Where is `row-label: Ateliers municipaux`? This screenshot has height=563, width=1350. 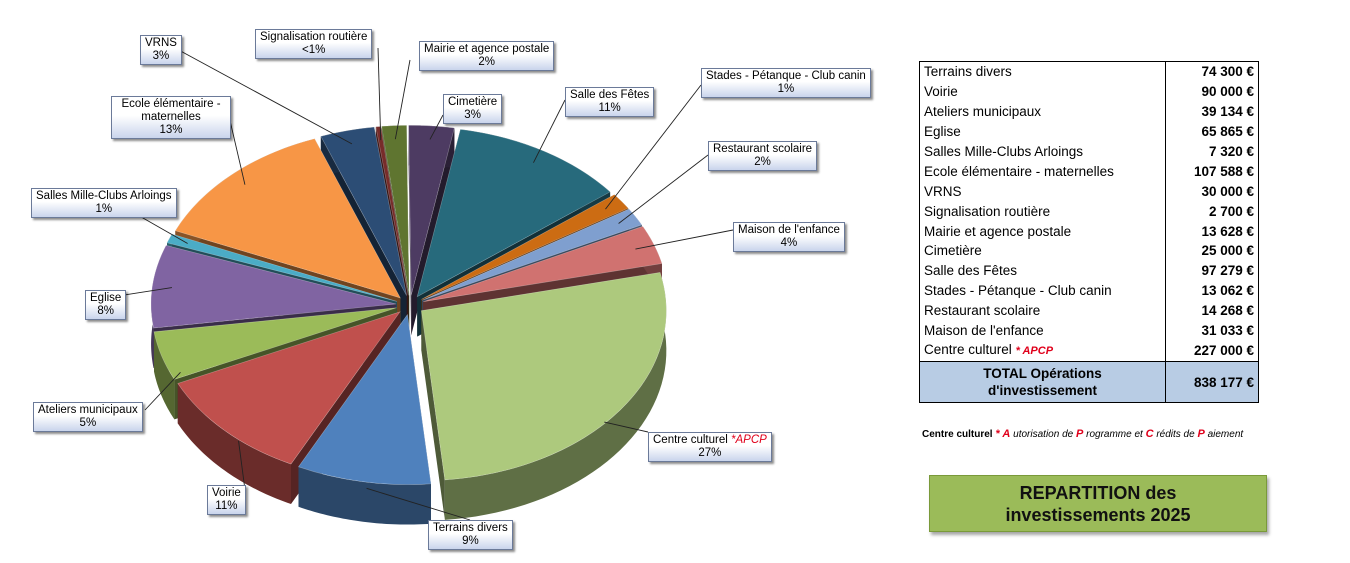 row-label: Ateliers municipaux is located at coordinates (983, 112).